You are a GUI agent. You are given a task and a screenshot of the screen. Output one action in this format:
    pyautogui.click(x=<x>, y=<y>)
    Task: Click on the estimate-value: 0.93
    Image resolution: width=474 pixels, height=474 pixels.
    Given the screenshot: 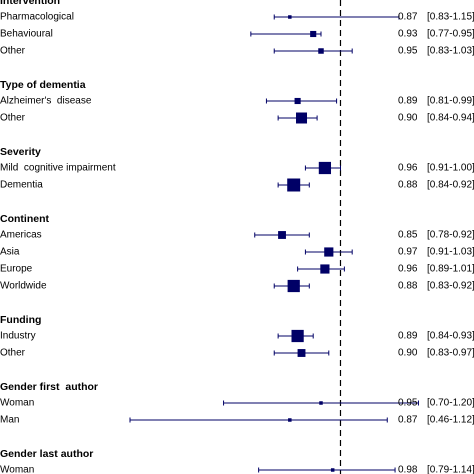 What is the action you would take?
    pyautogui.click(x=408, y=34)
    